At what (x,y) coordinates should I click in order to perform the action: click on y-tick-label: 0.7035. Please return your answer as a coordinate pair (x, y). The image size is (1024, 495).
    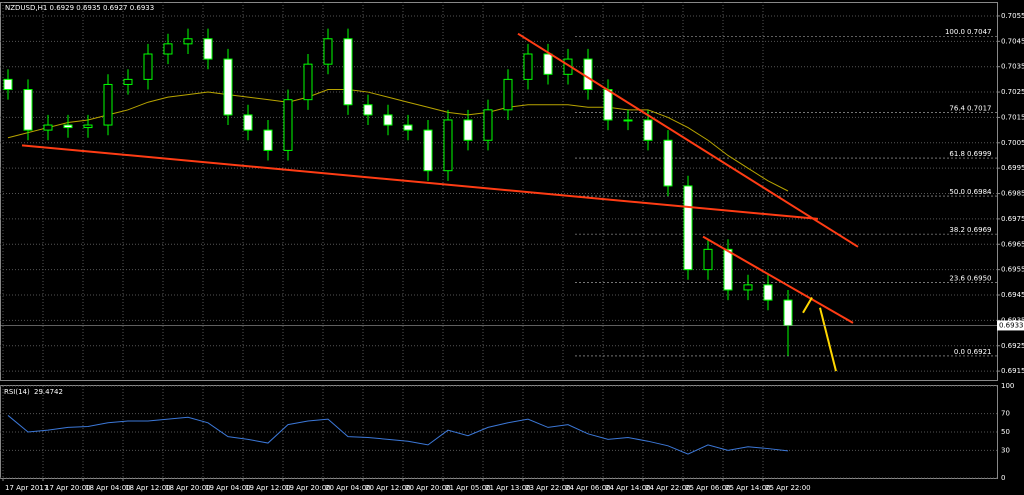
    Looking at the image, I should click on (1012, 67).